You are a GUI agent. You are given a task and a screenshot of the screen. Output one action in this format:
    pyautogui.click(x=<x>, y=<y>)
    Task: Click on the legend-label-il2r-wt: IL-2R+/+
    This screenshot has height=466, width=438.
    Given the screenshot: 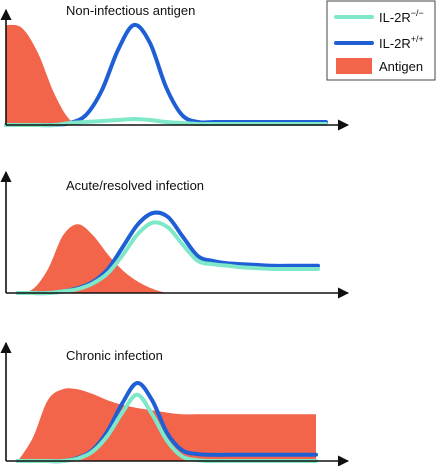 What is the action you would take?
    pyautogui.click(x=401, y=42)
    